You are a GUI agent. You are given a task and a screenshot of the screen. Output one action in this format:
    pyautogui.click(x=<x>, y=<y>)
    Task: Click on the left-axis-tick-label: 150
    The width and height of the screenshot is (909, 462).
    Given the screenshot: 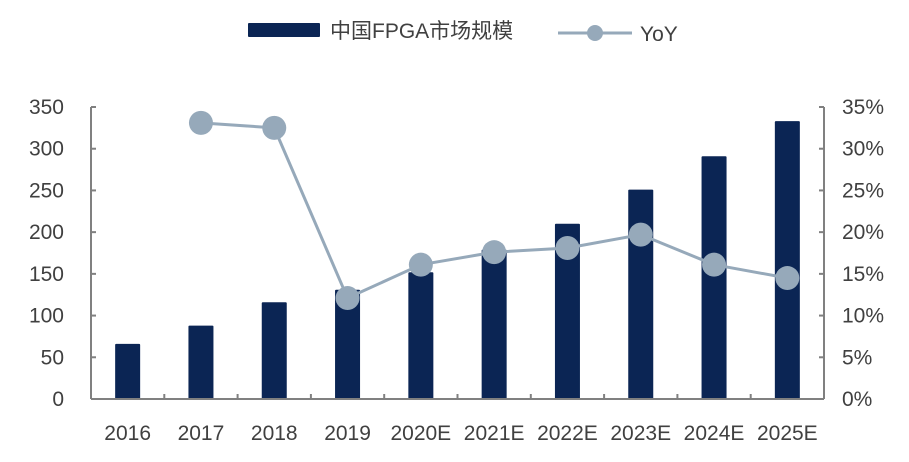 What is the action you would take?
    pyautogui.click(x=46, y=274)
    